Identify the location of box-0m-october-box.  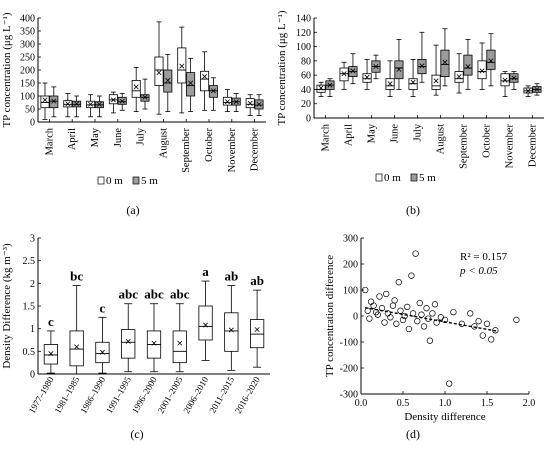
(205, 81).